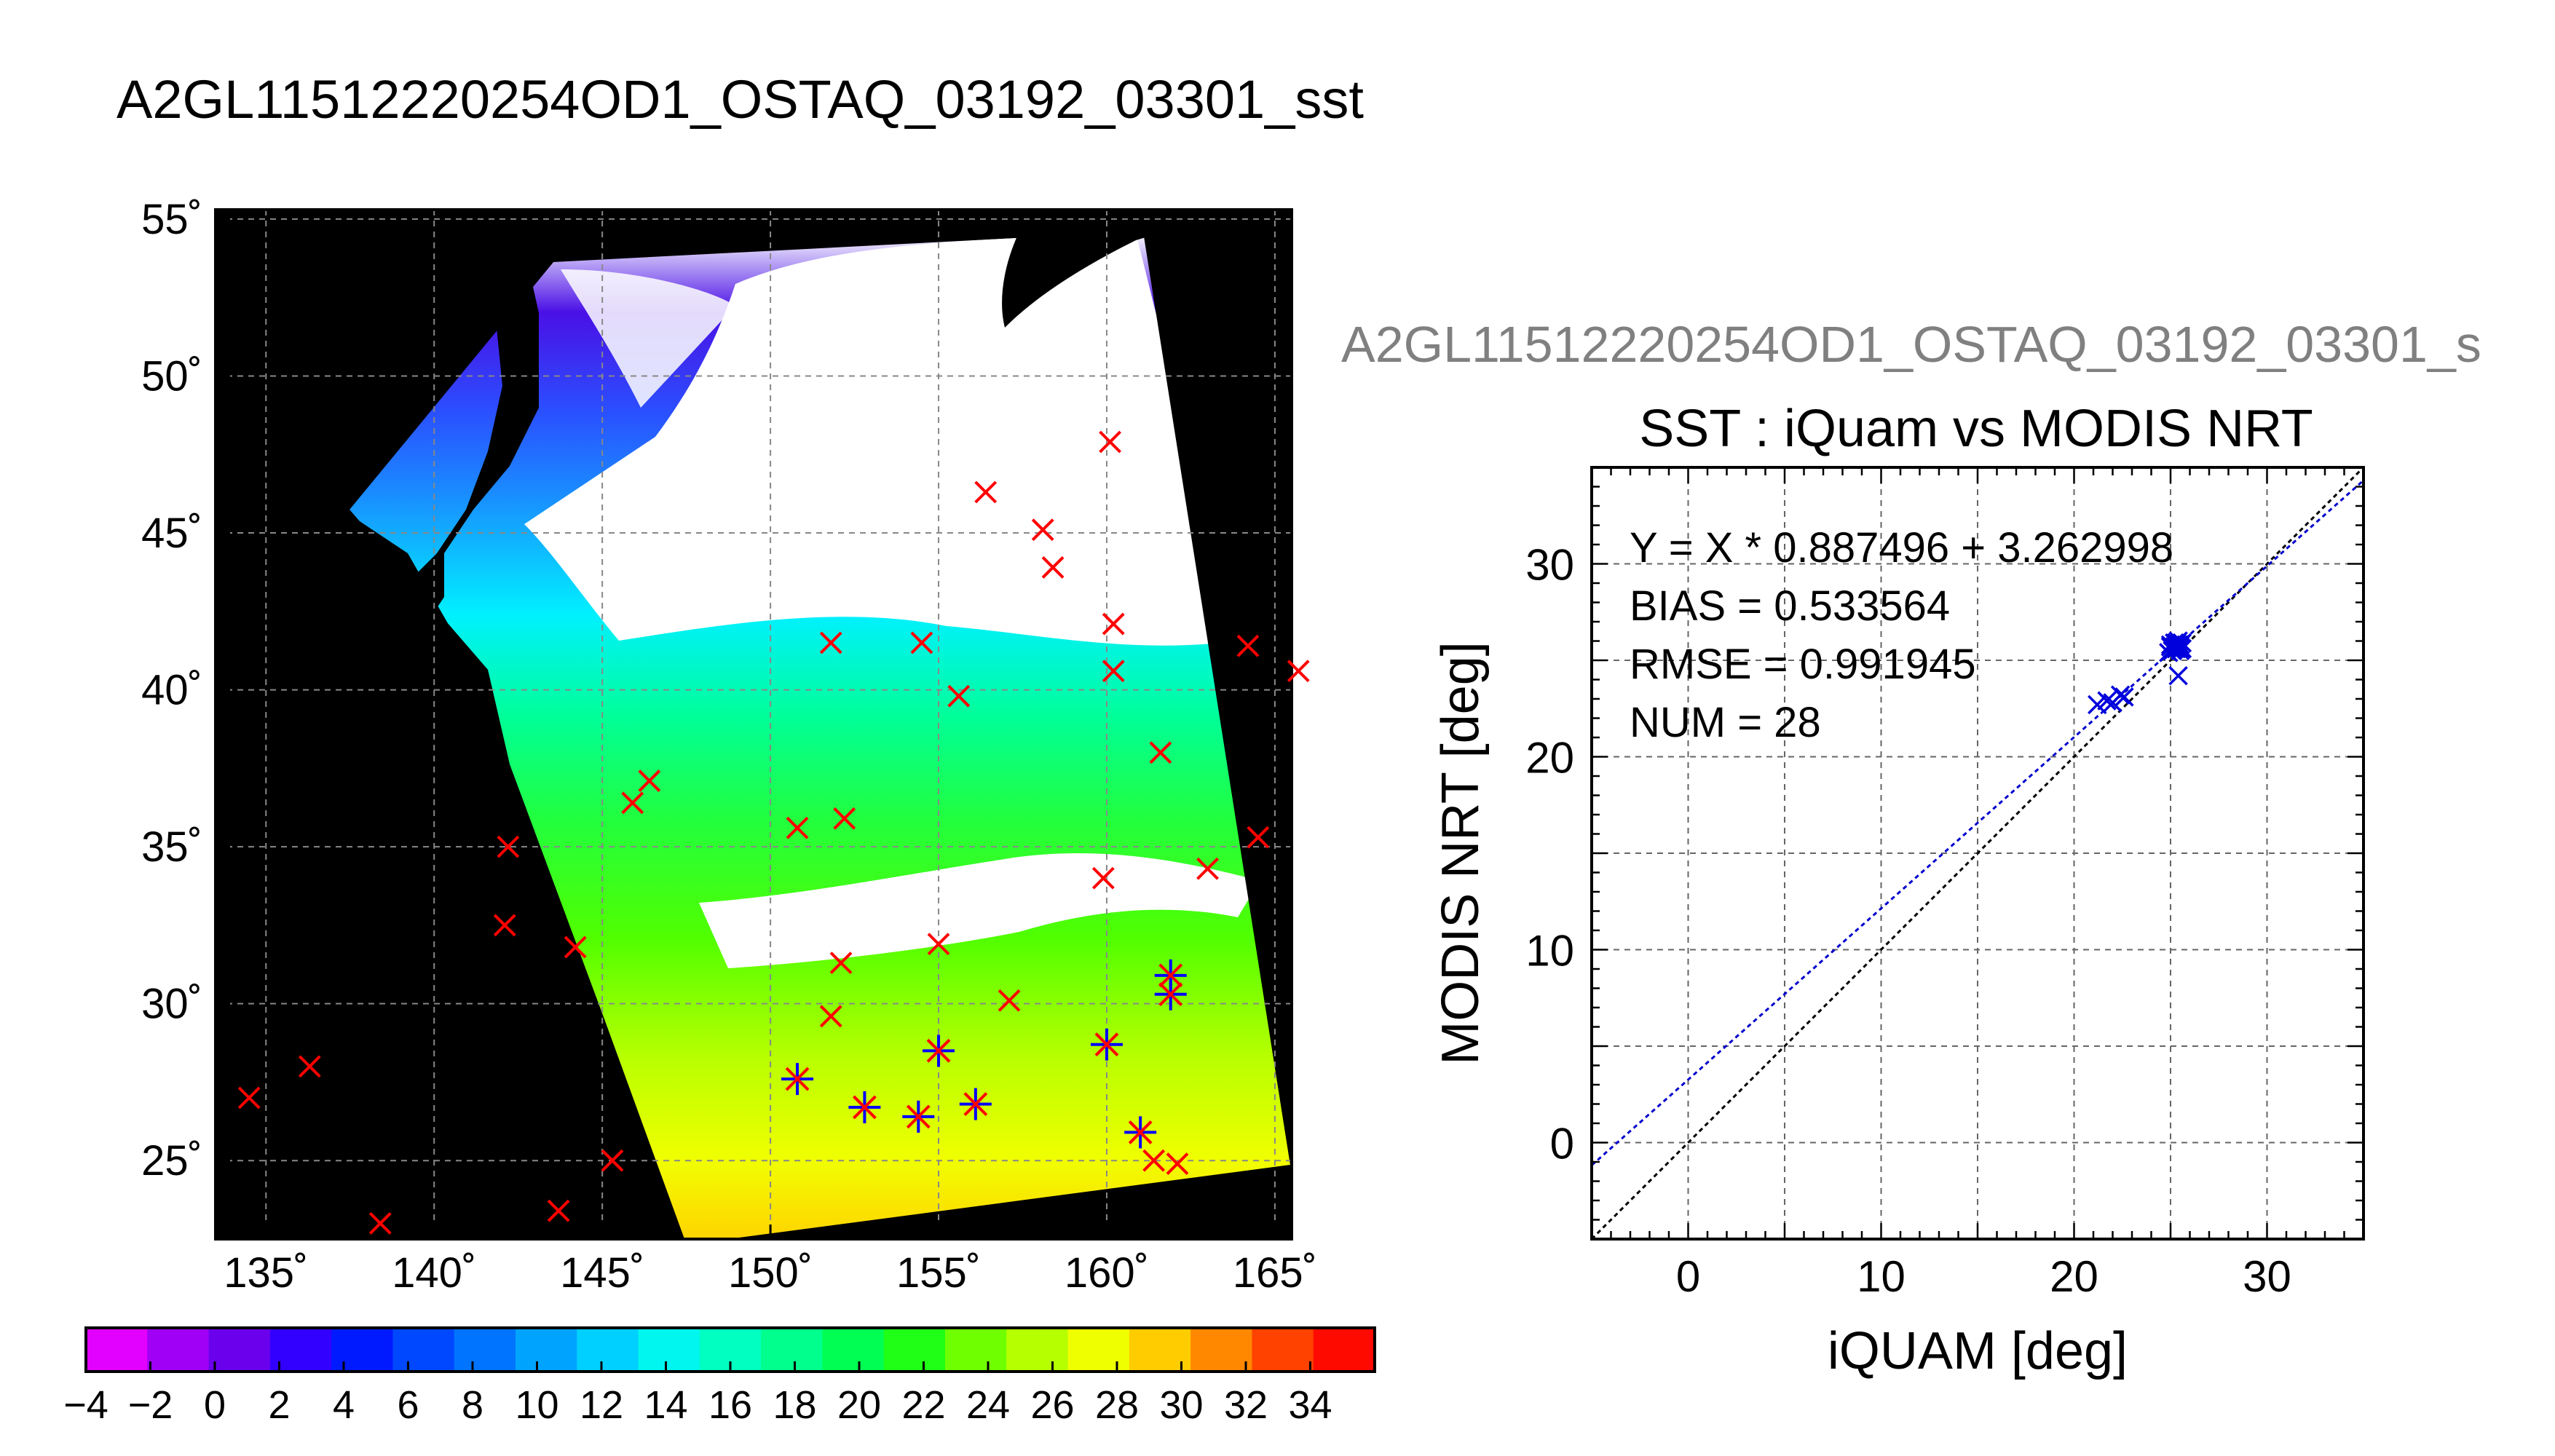 The height and width of the screenshot is (1456, 2555). Describe the element at coordinates (150, 1405) in the screenshot. I see `colorbar-tick-label: −2` at that location.